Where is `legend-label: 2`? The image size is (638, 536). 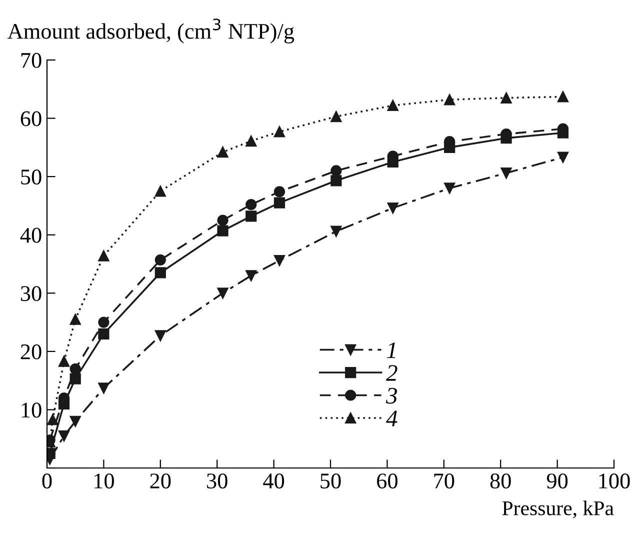 legend-label: 2 is located at coordinates (392, 373).